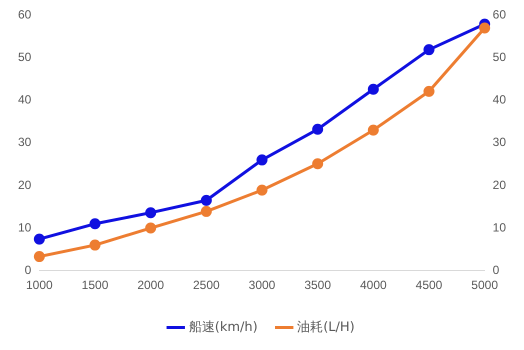  I want to click on y-tick-label: 40, so click(25, 99).